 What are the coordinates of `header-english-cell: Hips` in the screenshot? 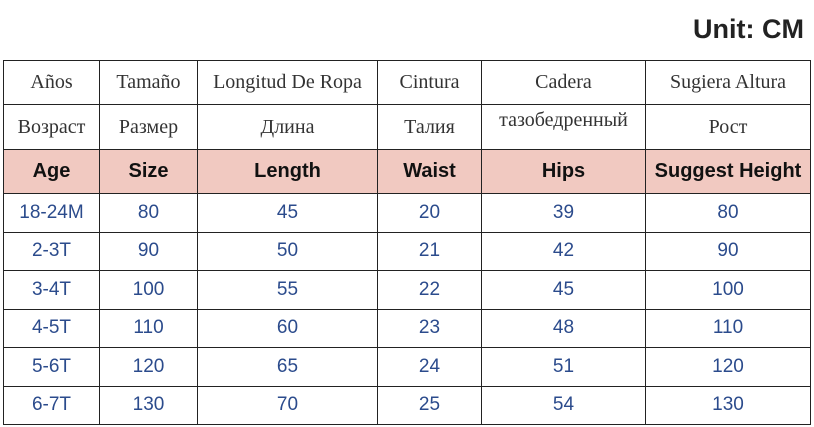 It's located at (563, 171).